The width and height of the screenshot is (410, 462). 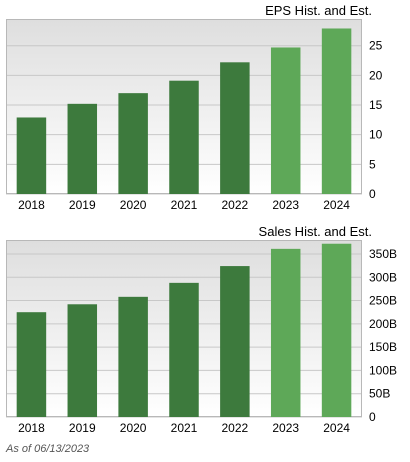 What do you see at coordinates (82, 428) in the screenshot?
I see `sales-x-tick-label: 2019` at bounding box center [82, 428].